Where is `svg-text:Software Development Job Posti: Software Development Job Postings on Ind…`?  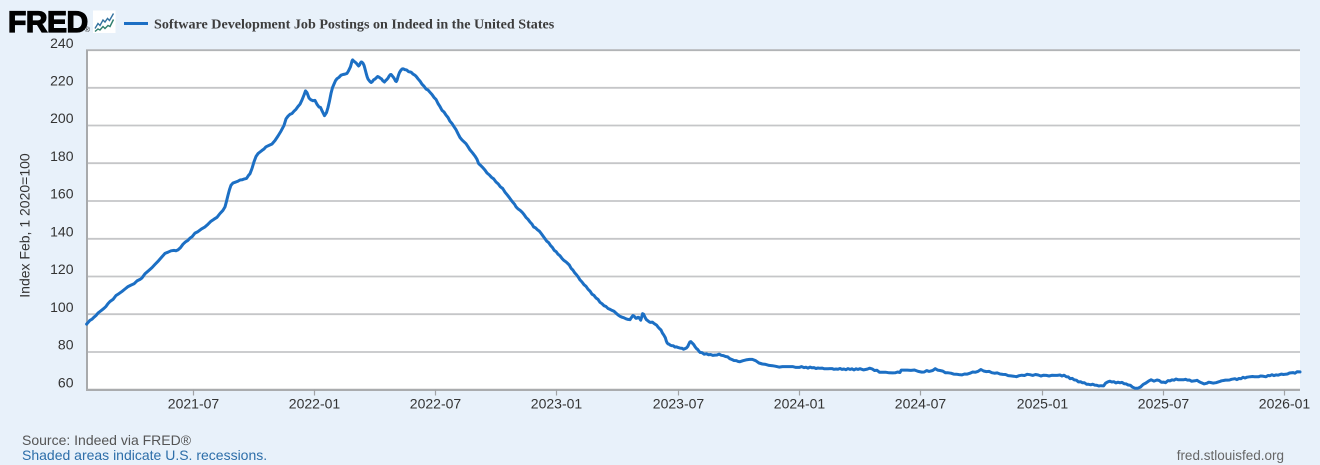
svg-text:Software Development Job Posti: Software Development Job Postings on Ind… is located at coordinates (354, 25).